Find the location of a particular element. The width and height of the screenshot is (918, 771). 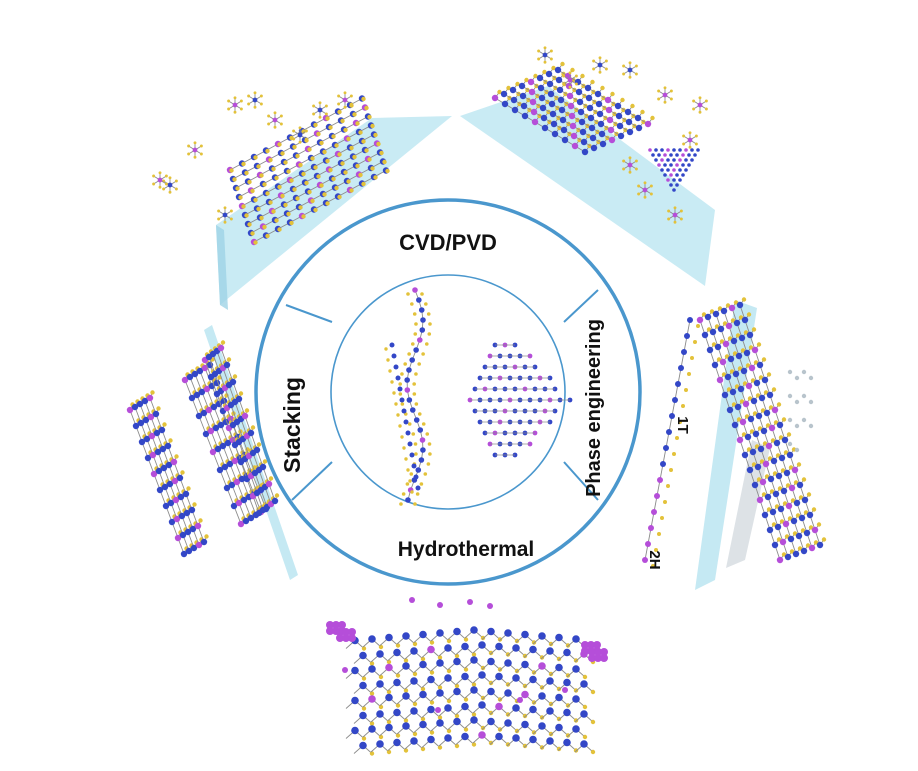

adsorbate is located at coordinates (797, 450).